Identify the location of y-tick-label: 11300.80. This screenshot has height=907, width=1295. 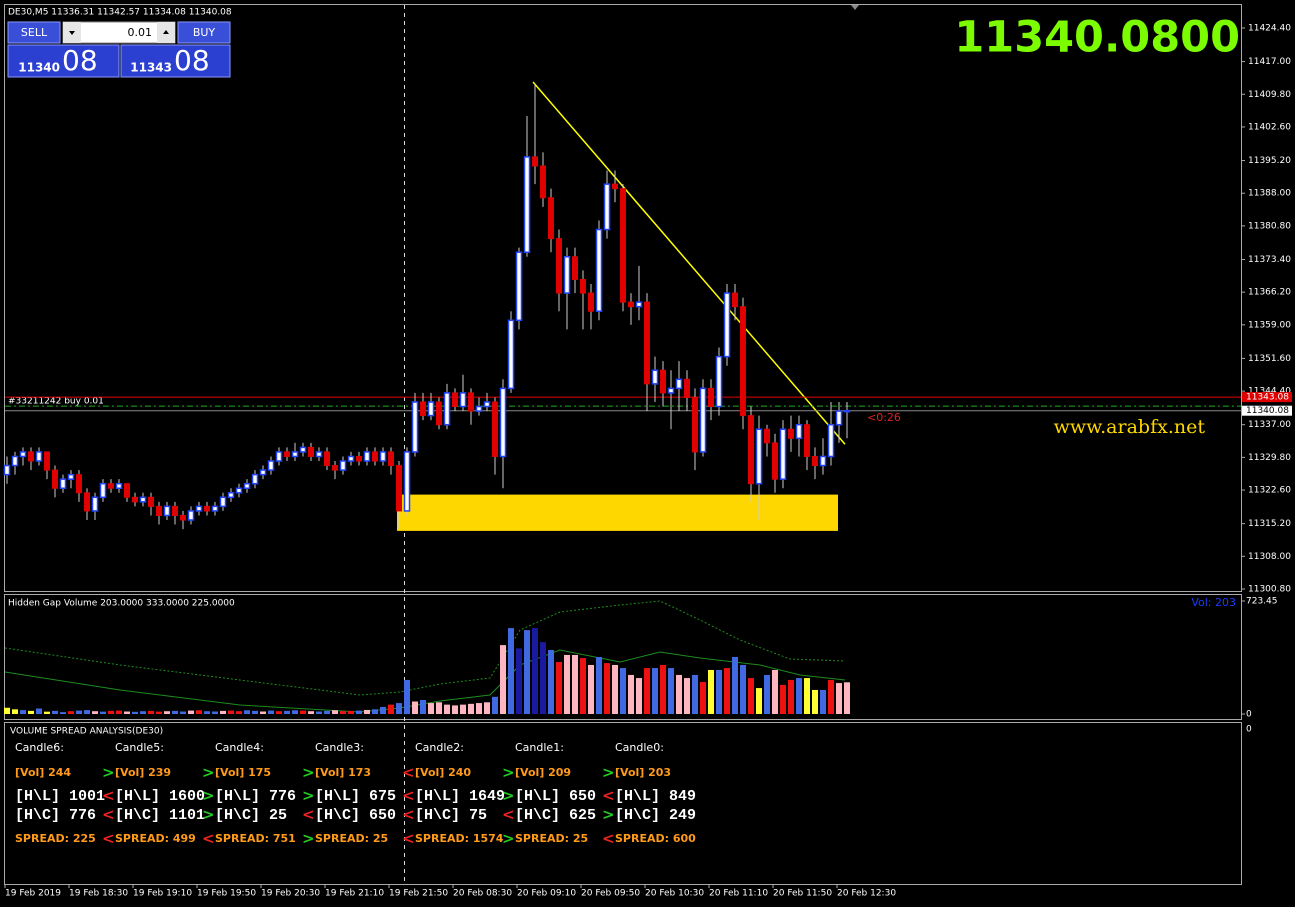
(1269, 590).